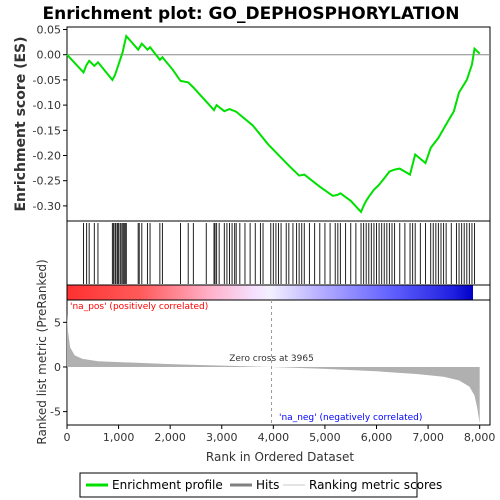 Image resolution: width=500 pixels, height=500 pixels. Describe the element at coordinates (377, 437) in the screenshot. I see `x-tick-label: 6,000` at that location.